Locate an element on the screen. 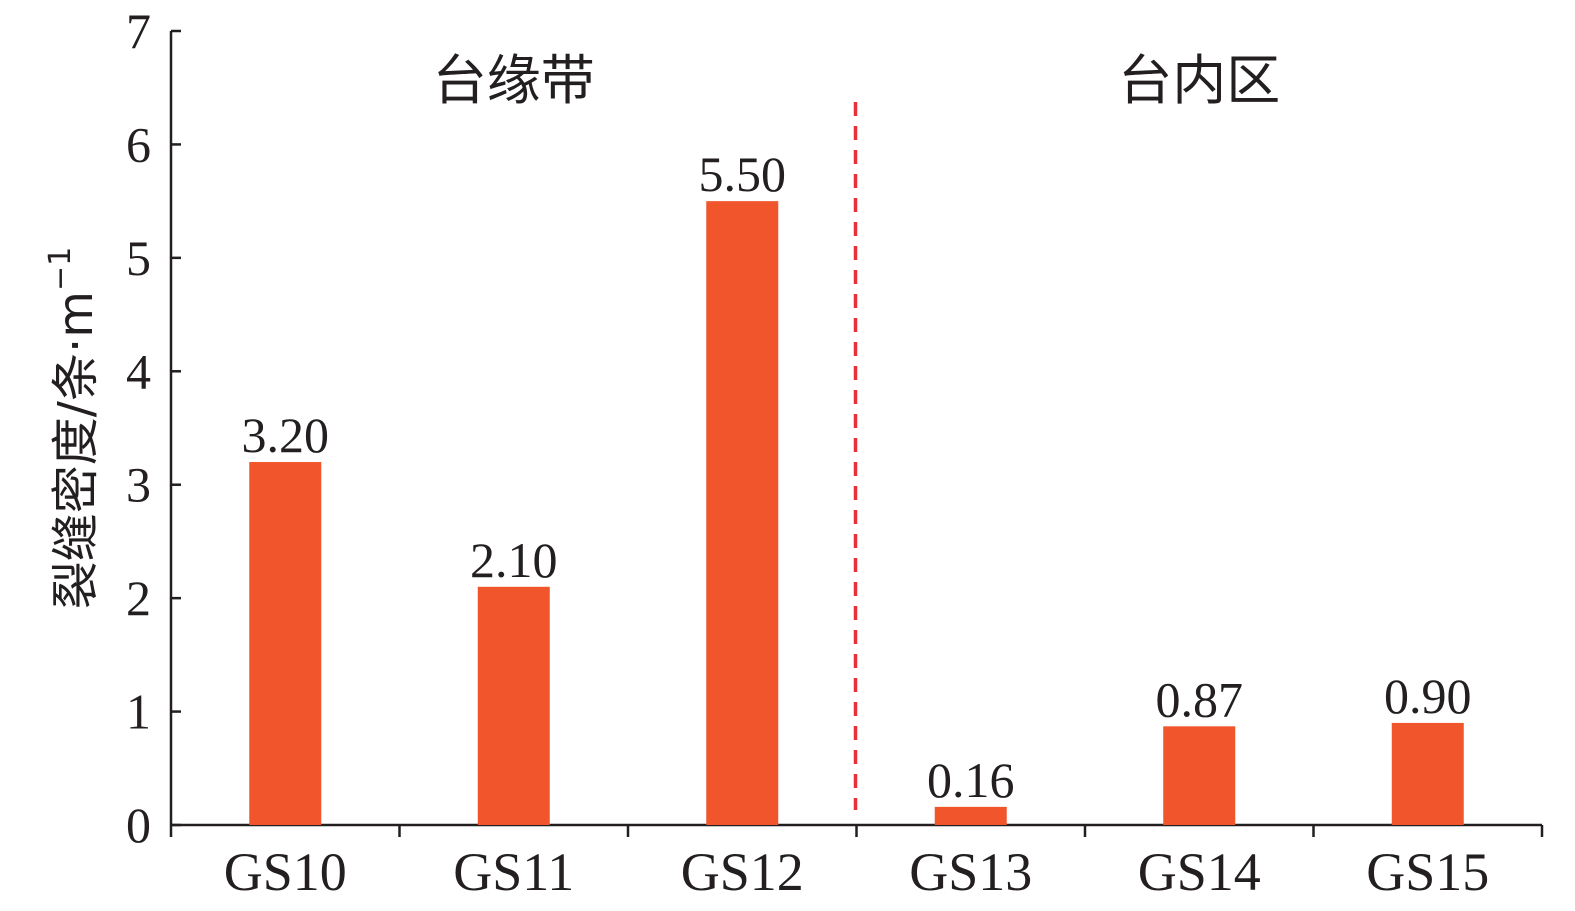 This screenshot has height=911, width=1575. x-category-label: GS14 is located at coordinates (1199, 872).